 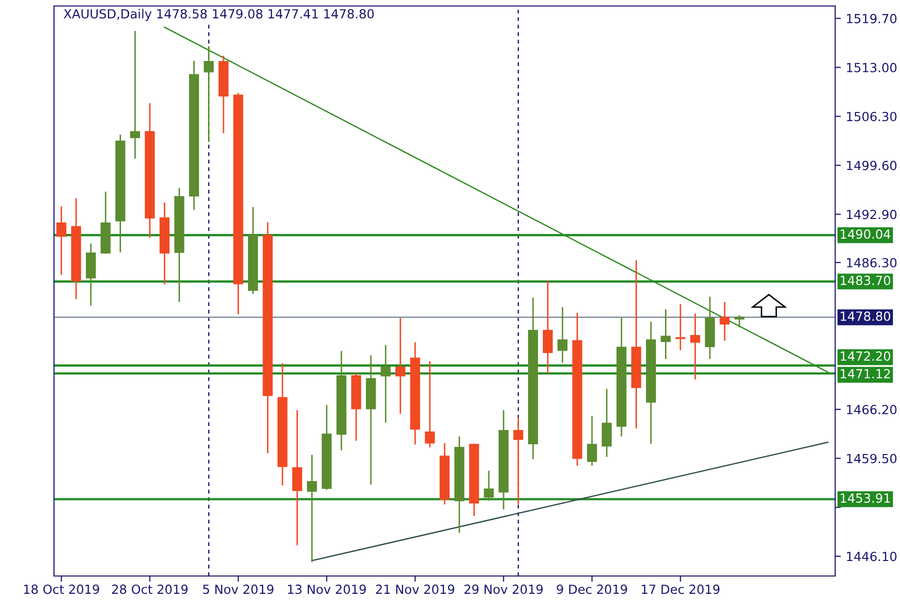 I want to click on y-tick-label: 1466.20, so click(x=871, y=409).